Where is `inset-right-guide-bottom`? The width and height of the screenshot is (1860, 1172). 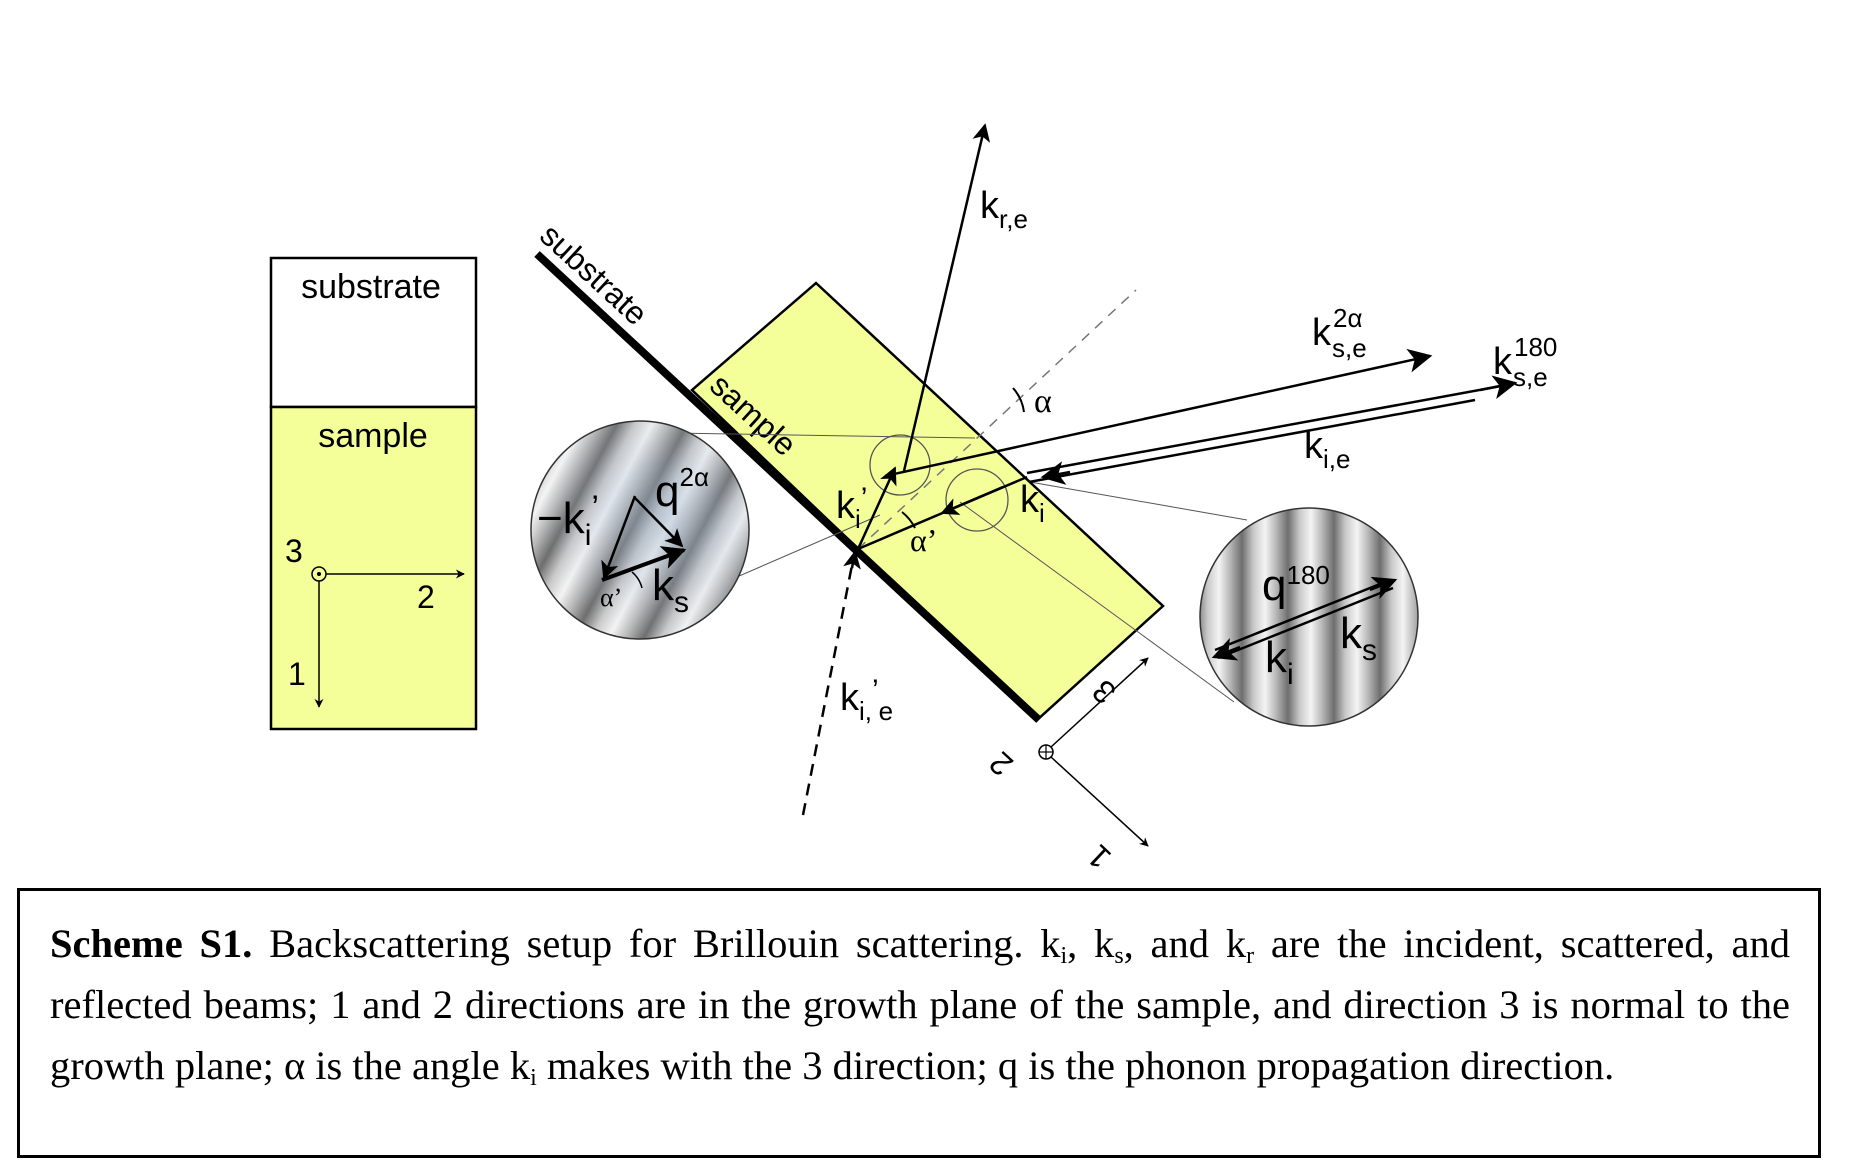
inset-right-guide-bottom is located at coordinates (1097, 602).